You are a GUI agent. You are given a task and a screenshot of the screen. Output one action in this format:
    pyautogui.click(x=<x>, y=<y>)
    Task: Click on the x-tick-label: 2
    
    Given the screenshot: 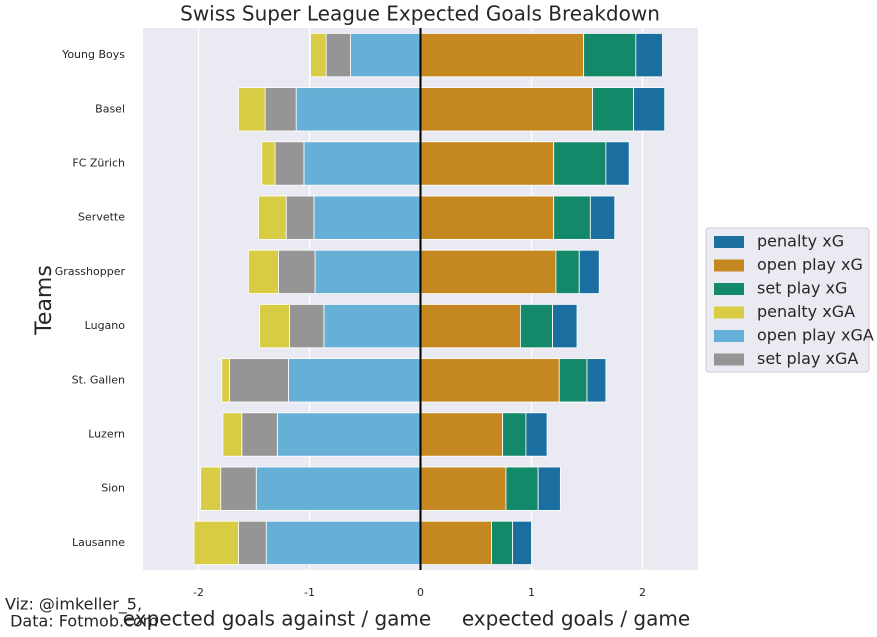 What is the action you would take?
    pyautogui.click(x=642, y=592)
    